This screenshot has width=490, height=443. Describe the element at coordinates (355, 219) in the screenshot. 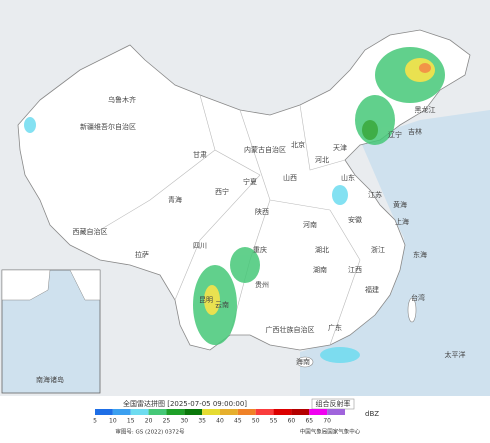

I see `place-label: 安徽` at that location.